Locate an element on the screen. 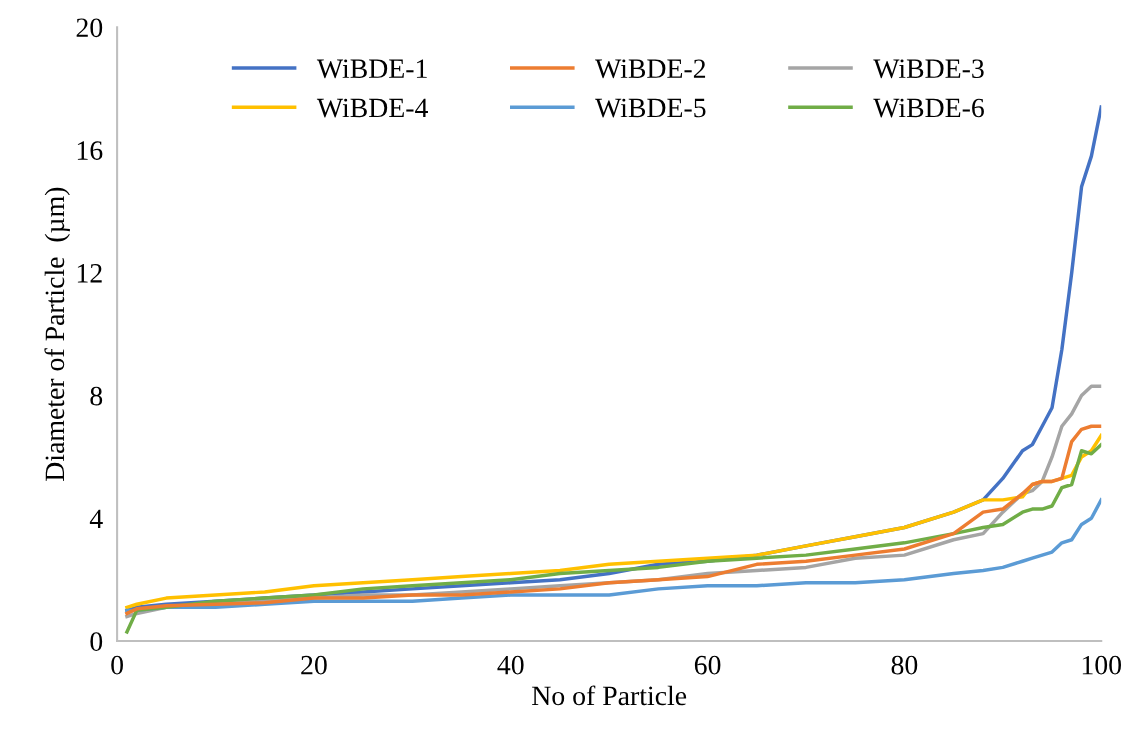 Image resolution: width=1126 pixels, height=736 pixels. legend-label: WiBDE-3 is located at coordinates (928, 69).